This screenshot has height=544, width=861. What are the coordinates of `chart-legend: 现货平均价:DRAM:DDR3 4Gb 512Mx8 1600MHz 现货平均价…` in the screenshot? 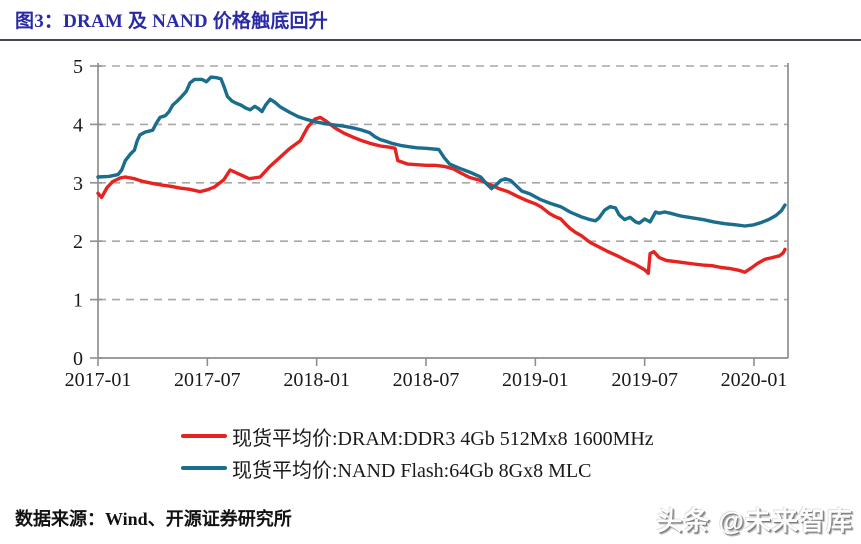 It's located at (417, 452).